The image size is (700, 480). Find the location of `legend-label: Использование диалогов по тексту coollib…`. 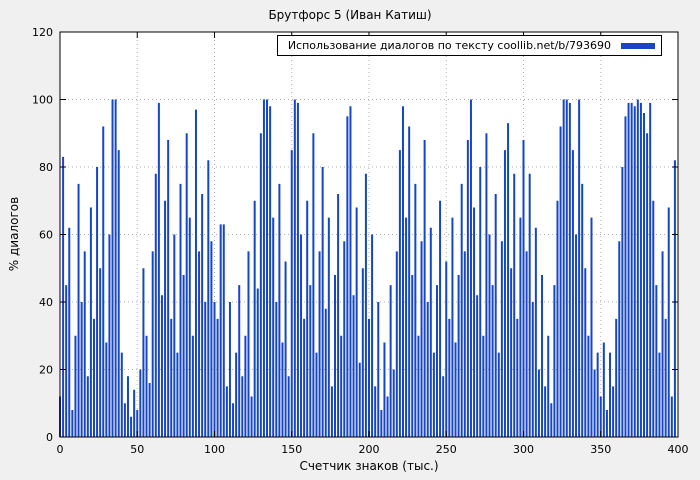

legend-label: Использование диалогов по тексту coollib… is located at coordinates (449, 45).